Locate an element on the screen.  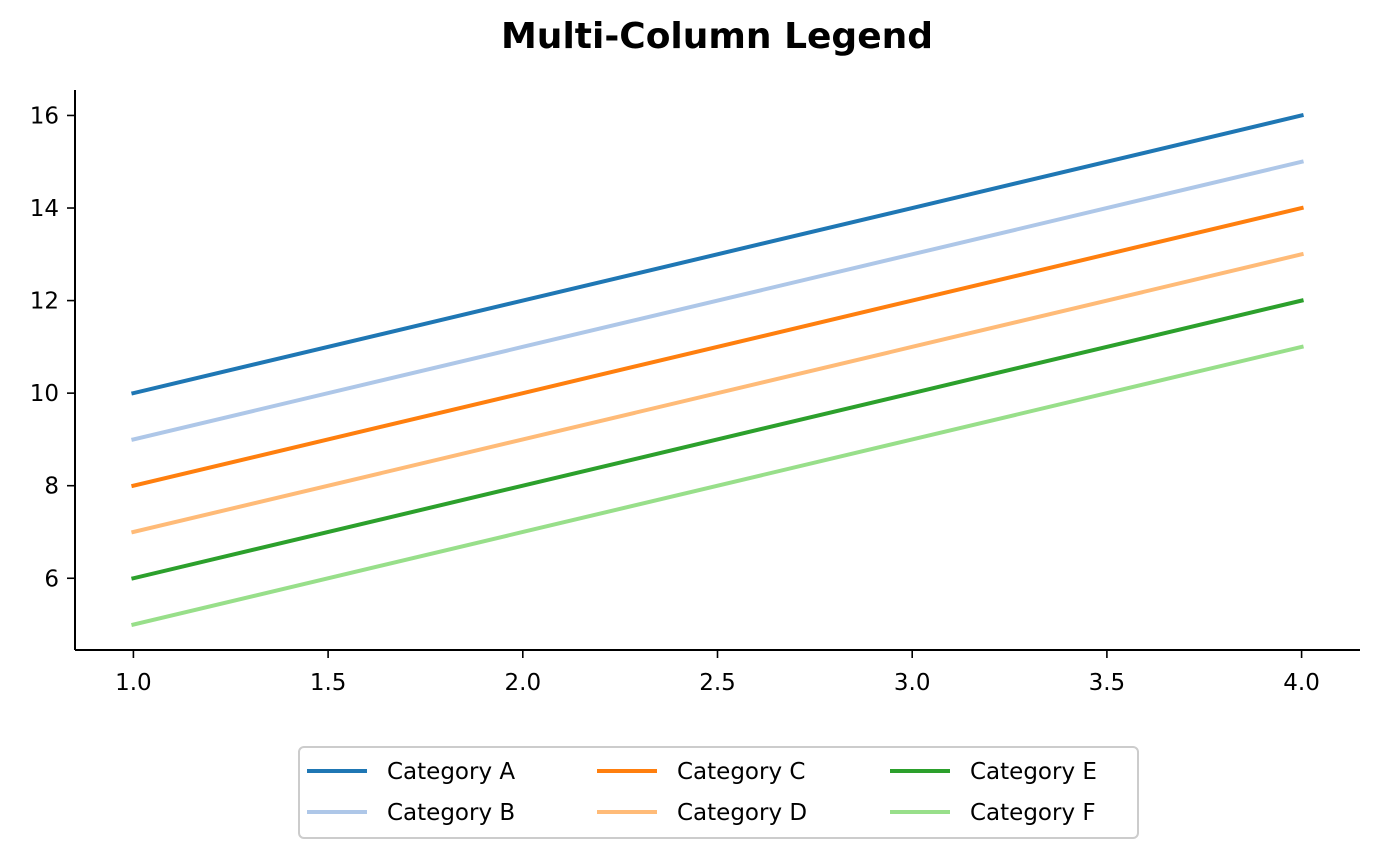
legend-label-c: Category C is located at coordinates (741, 772).